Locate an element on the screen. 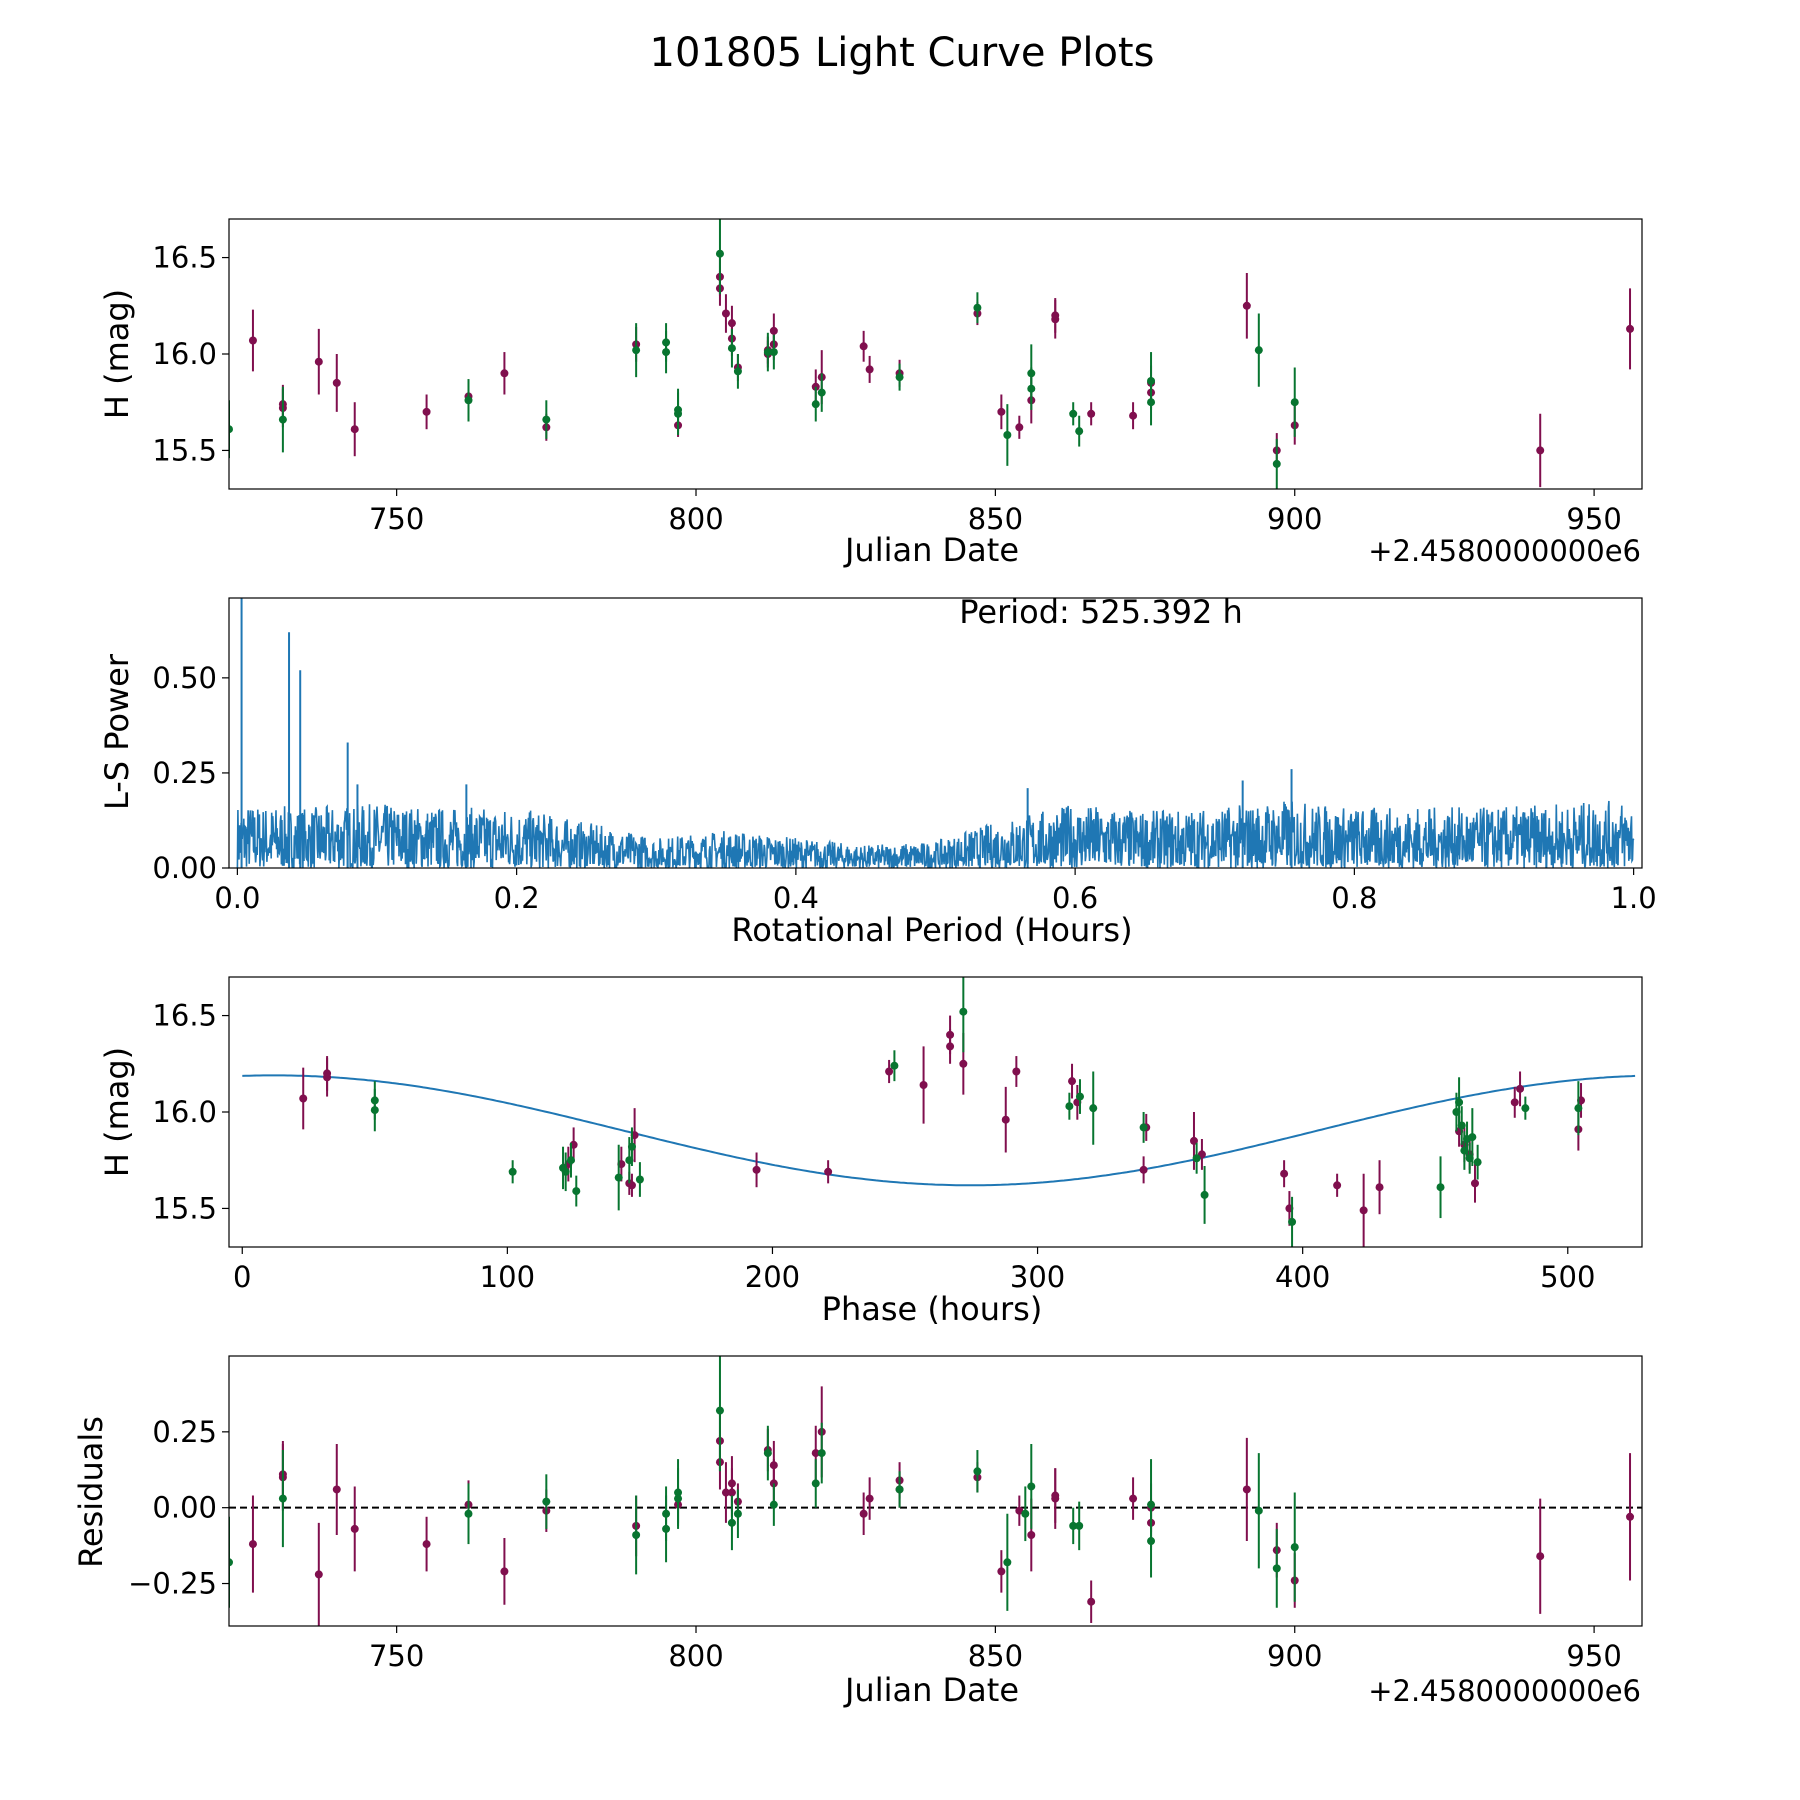 The width and height of the screenshot is (1800, 1800). periodogram-y-tick-label: 0.00 is located at coordinates (184, 868).